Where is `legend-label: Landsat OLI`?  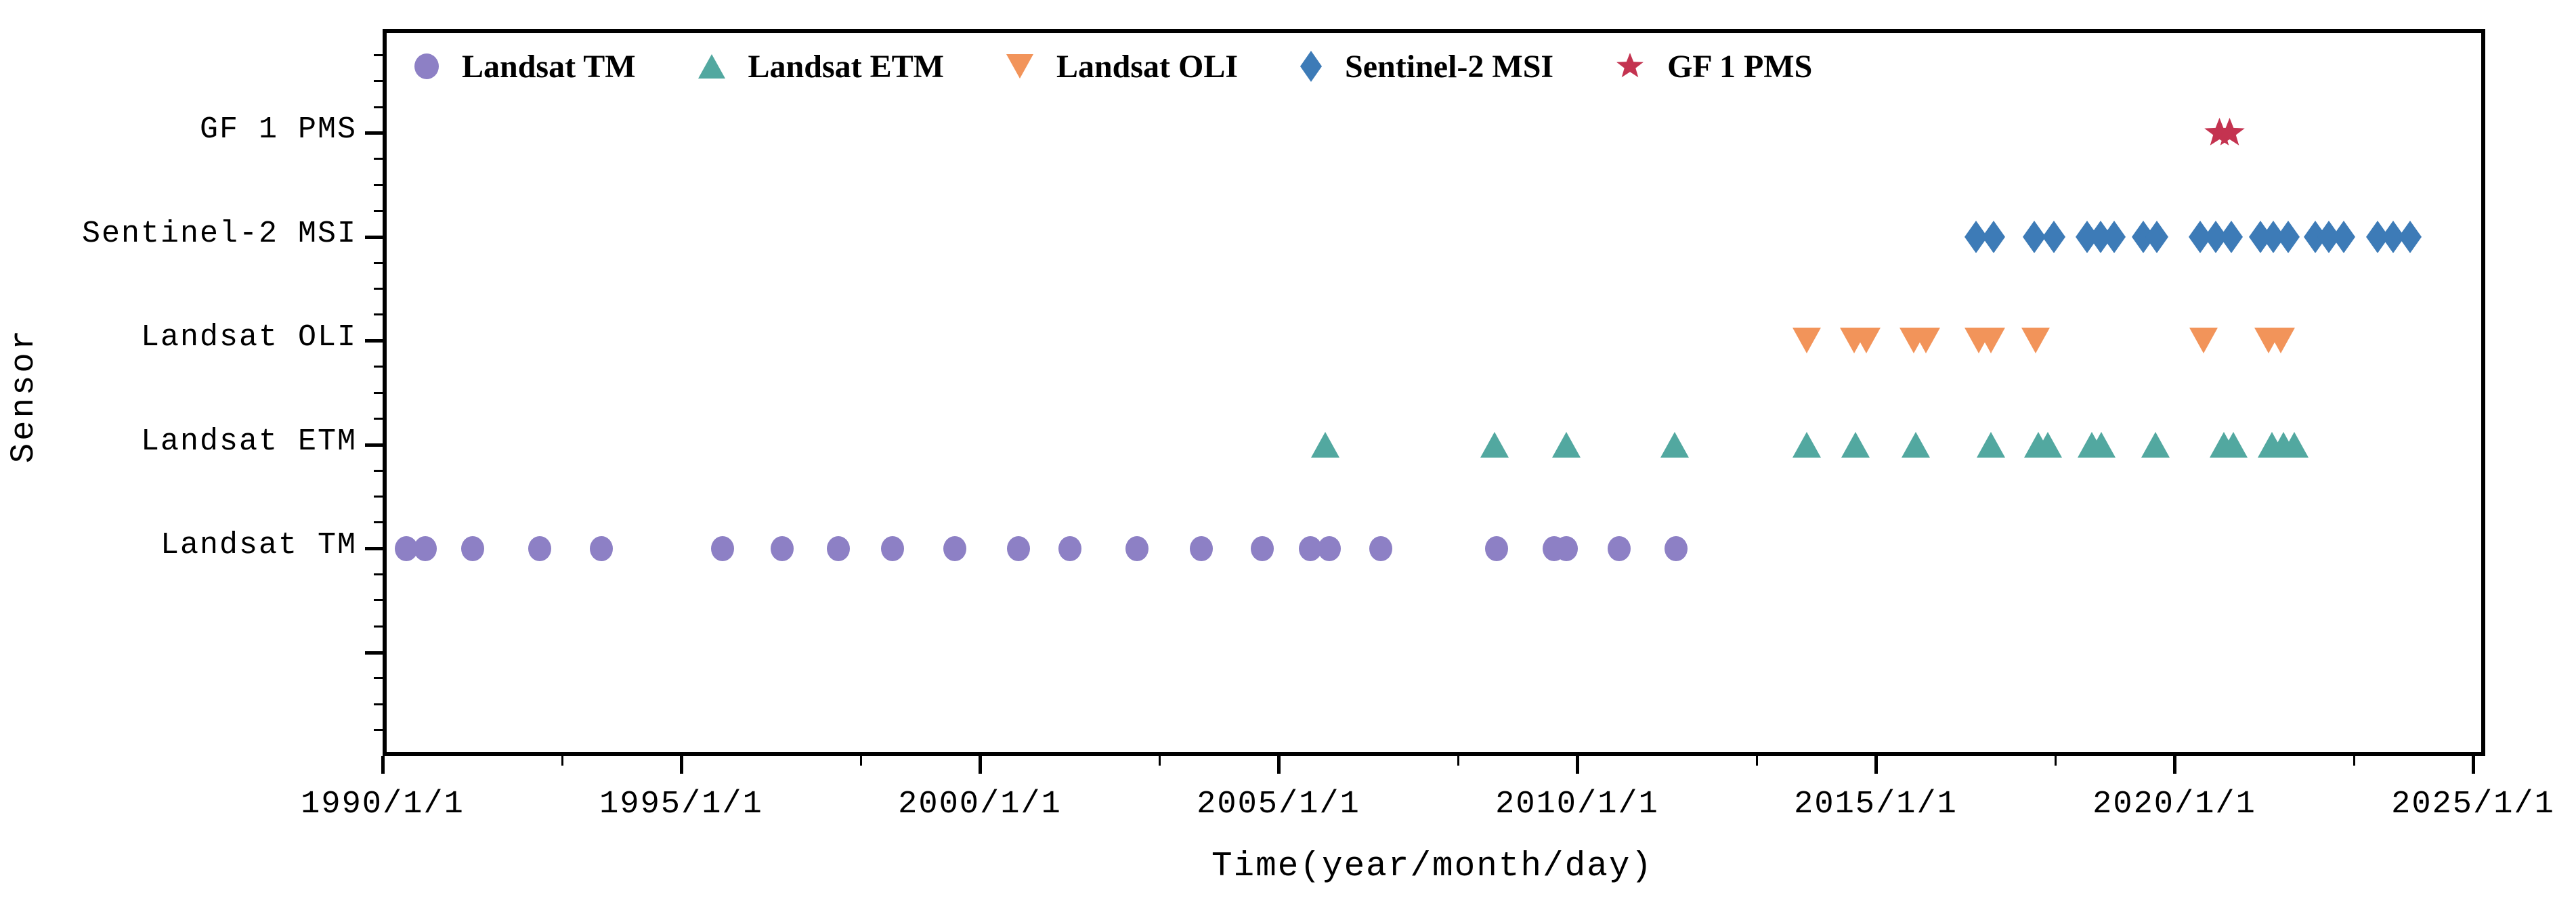
legend-label: Landsat OLI is located at coordinates (1147, 66).